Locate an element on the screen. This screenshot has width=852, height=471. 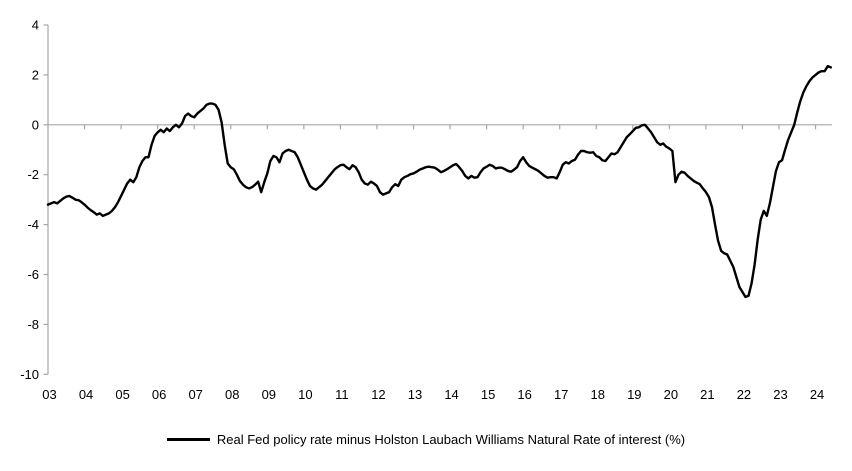
x-tick-label: 10 is located at coordinates (305, 394).